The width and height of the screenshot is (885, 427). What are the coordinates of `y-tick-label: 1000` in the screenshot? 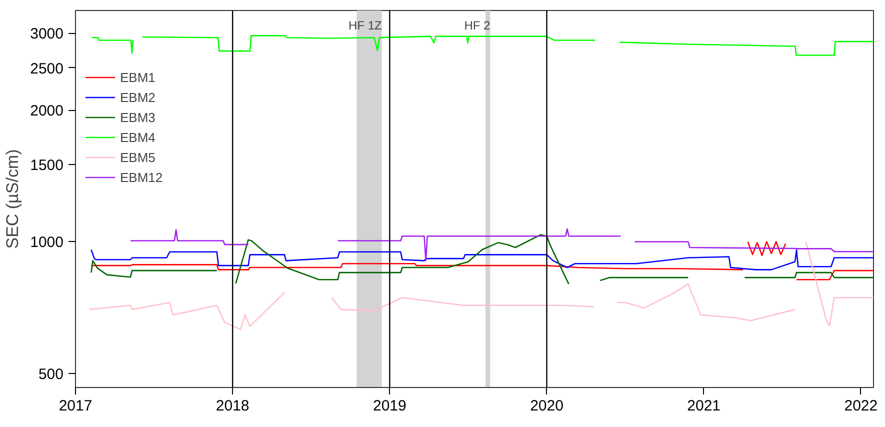 It's located at (47, 243).